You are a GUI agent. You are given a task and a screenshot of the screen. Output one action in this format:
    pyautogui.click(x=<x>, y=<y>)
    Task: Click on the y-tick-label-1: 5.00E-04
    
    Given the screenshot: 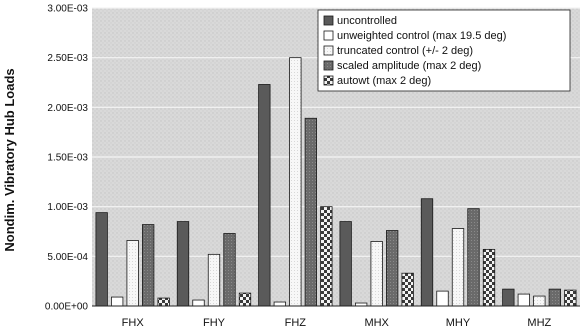 What is the action you would take?
    pyautogui.click(x=67, y=257)
    